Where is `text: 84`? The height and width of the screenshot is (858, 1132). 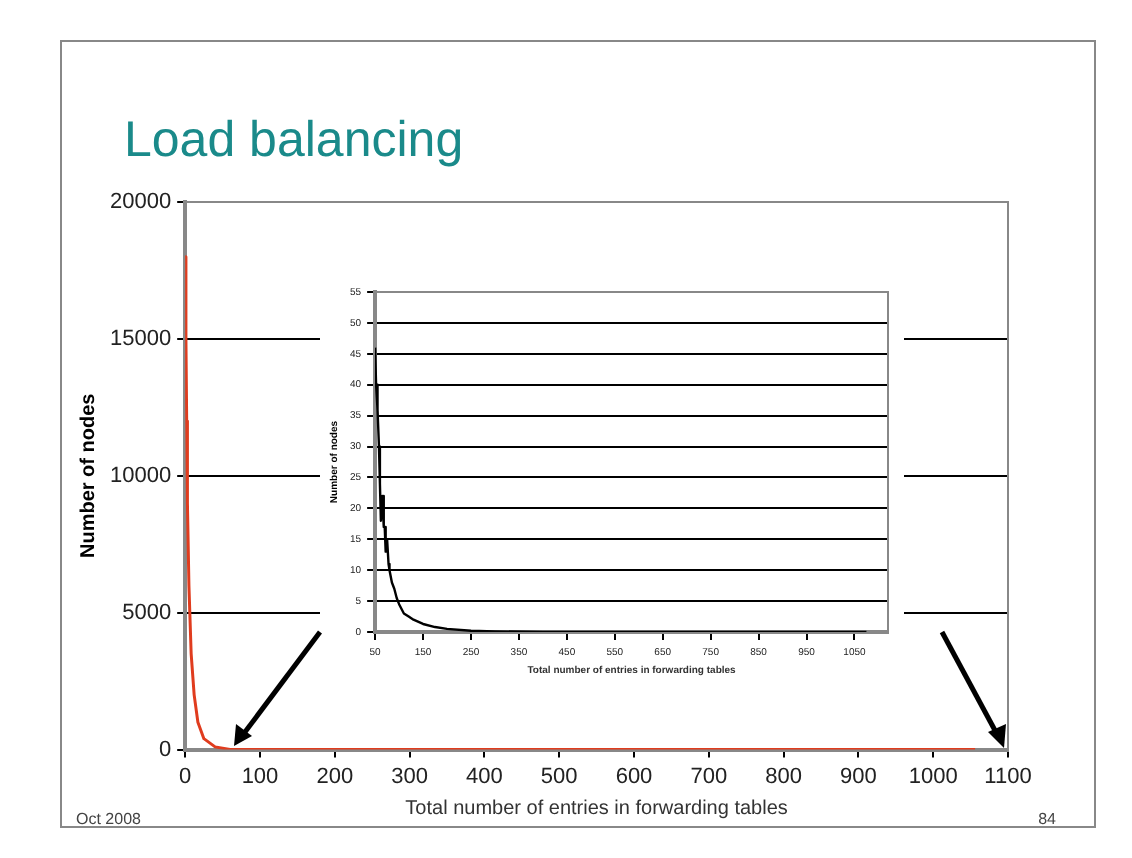
text: 84 is located at coordinates (1047, 819).